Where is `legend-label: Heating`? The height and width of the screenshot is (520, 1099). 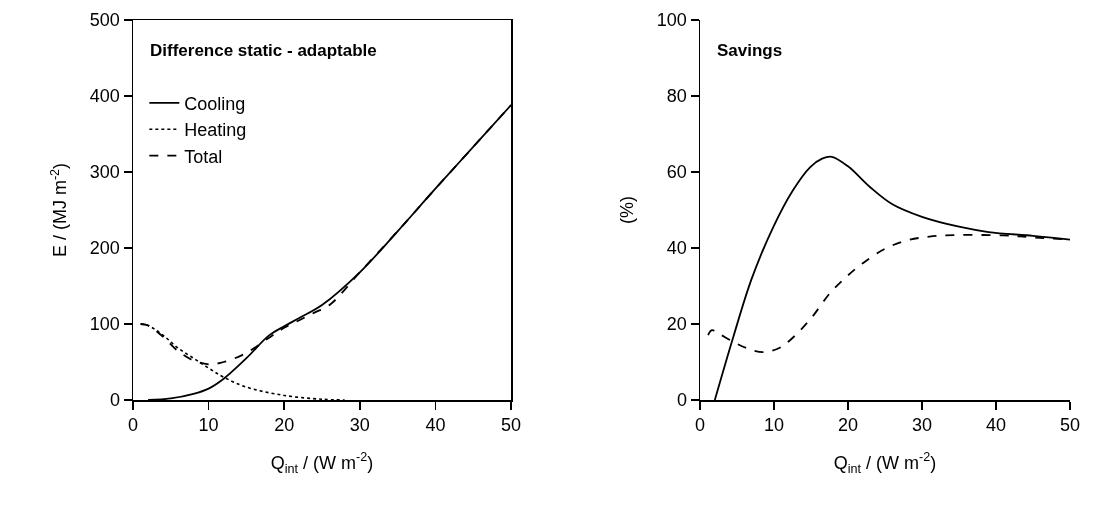
legend-label: Heating is located at coordinates (215, 130).